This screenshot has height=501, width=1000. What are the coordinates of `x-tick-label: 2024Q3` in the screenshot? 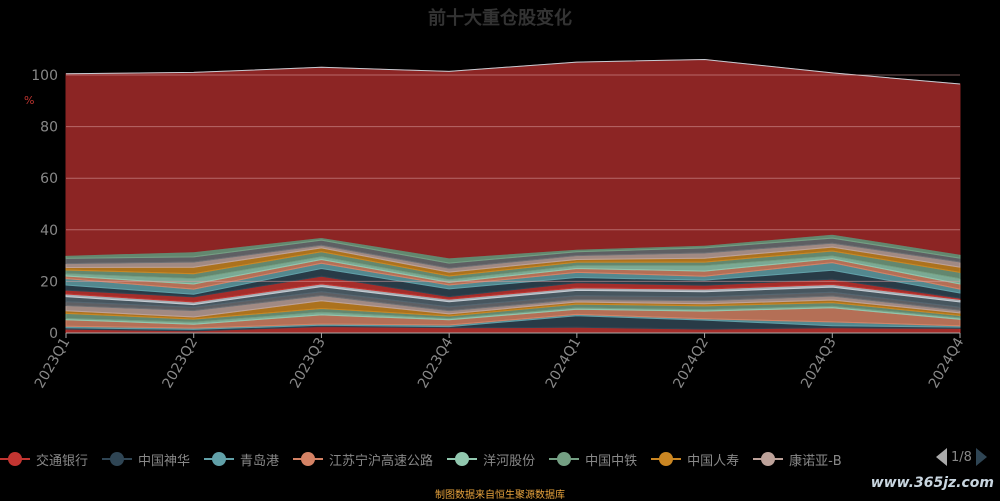 It's located at (819, 363).